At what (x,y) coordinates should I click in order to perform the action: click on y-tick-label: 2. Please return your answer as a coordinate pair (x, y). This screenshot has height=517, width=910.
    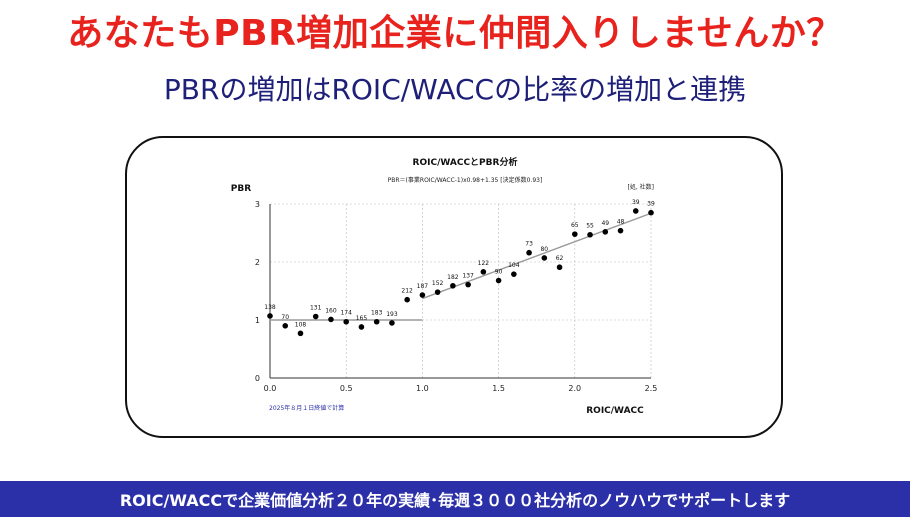
    Looking at the image, I should click on (257, 262).